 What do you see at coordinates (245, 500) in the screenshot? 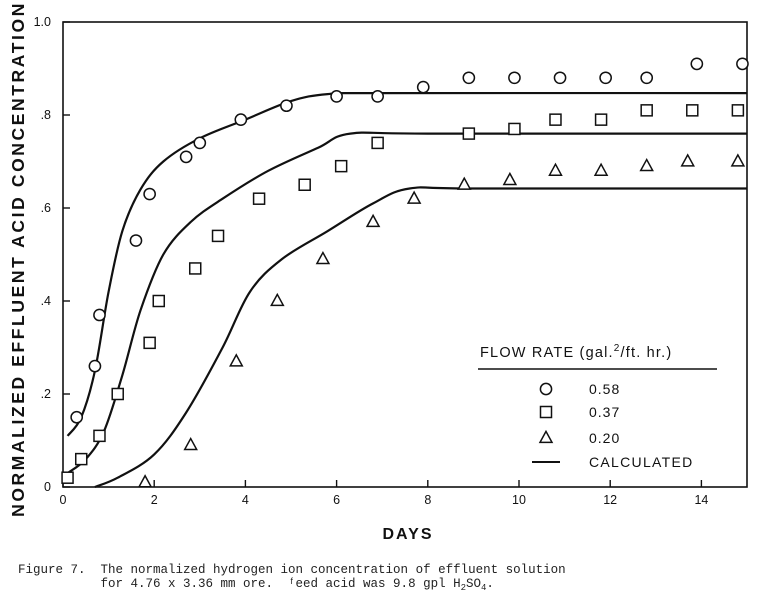
I see `x-tick-label: 4` at bounding box center [245, 500].